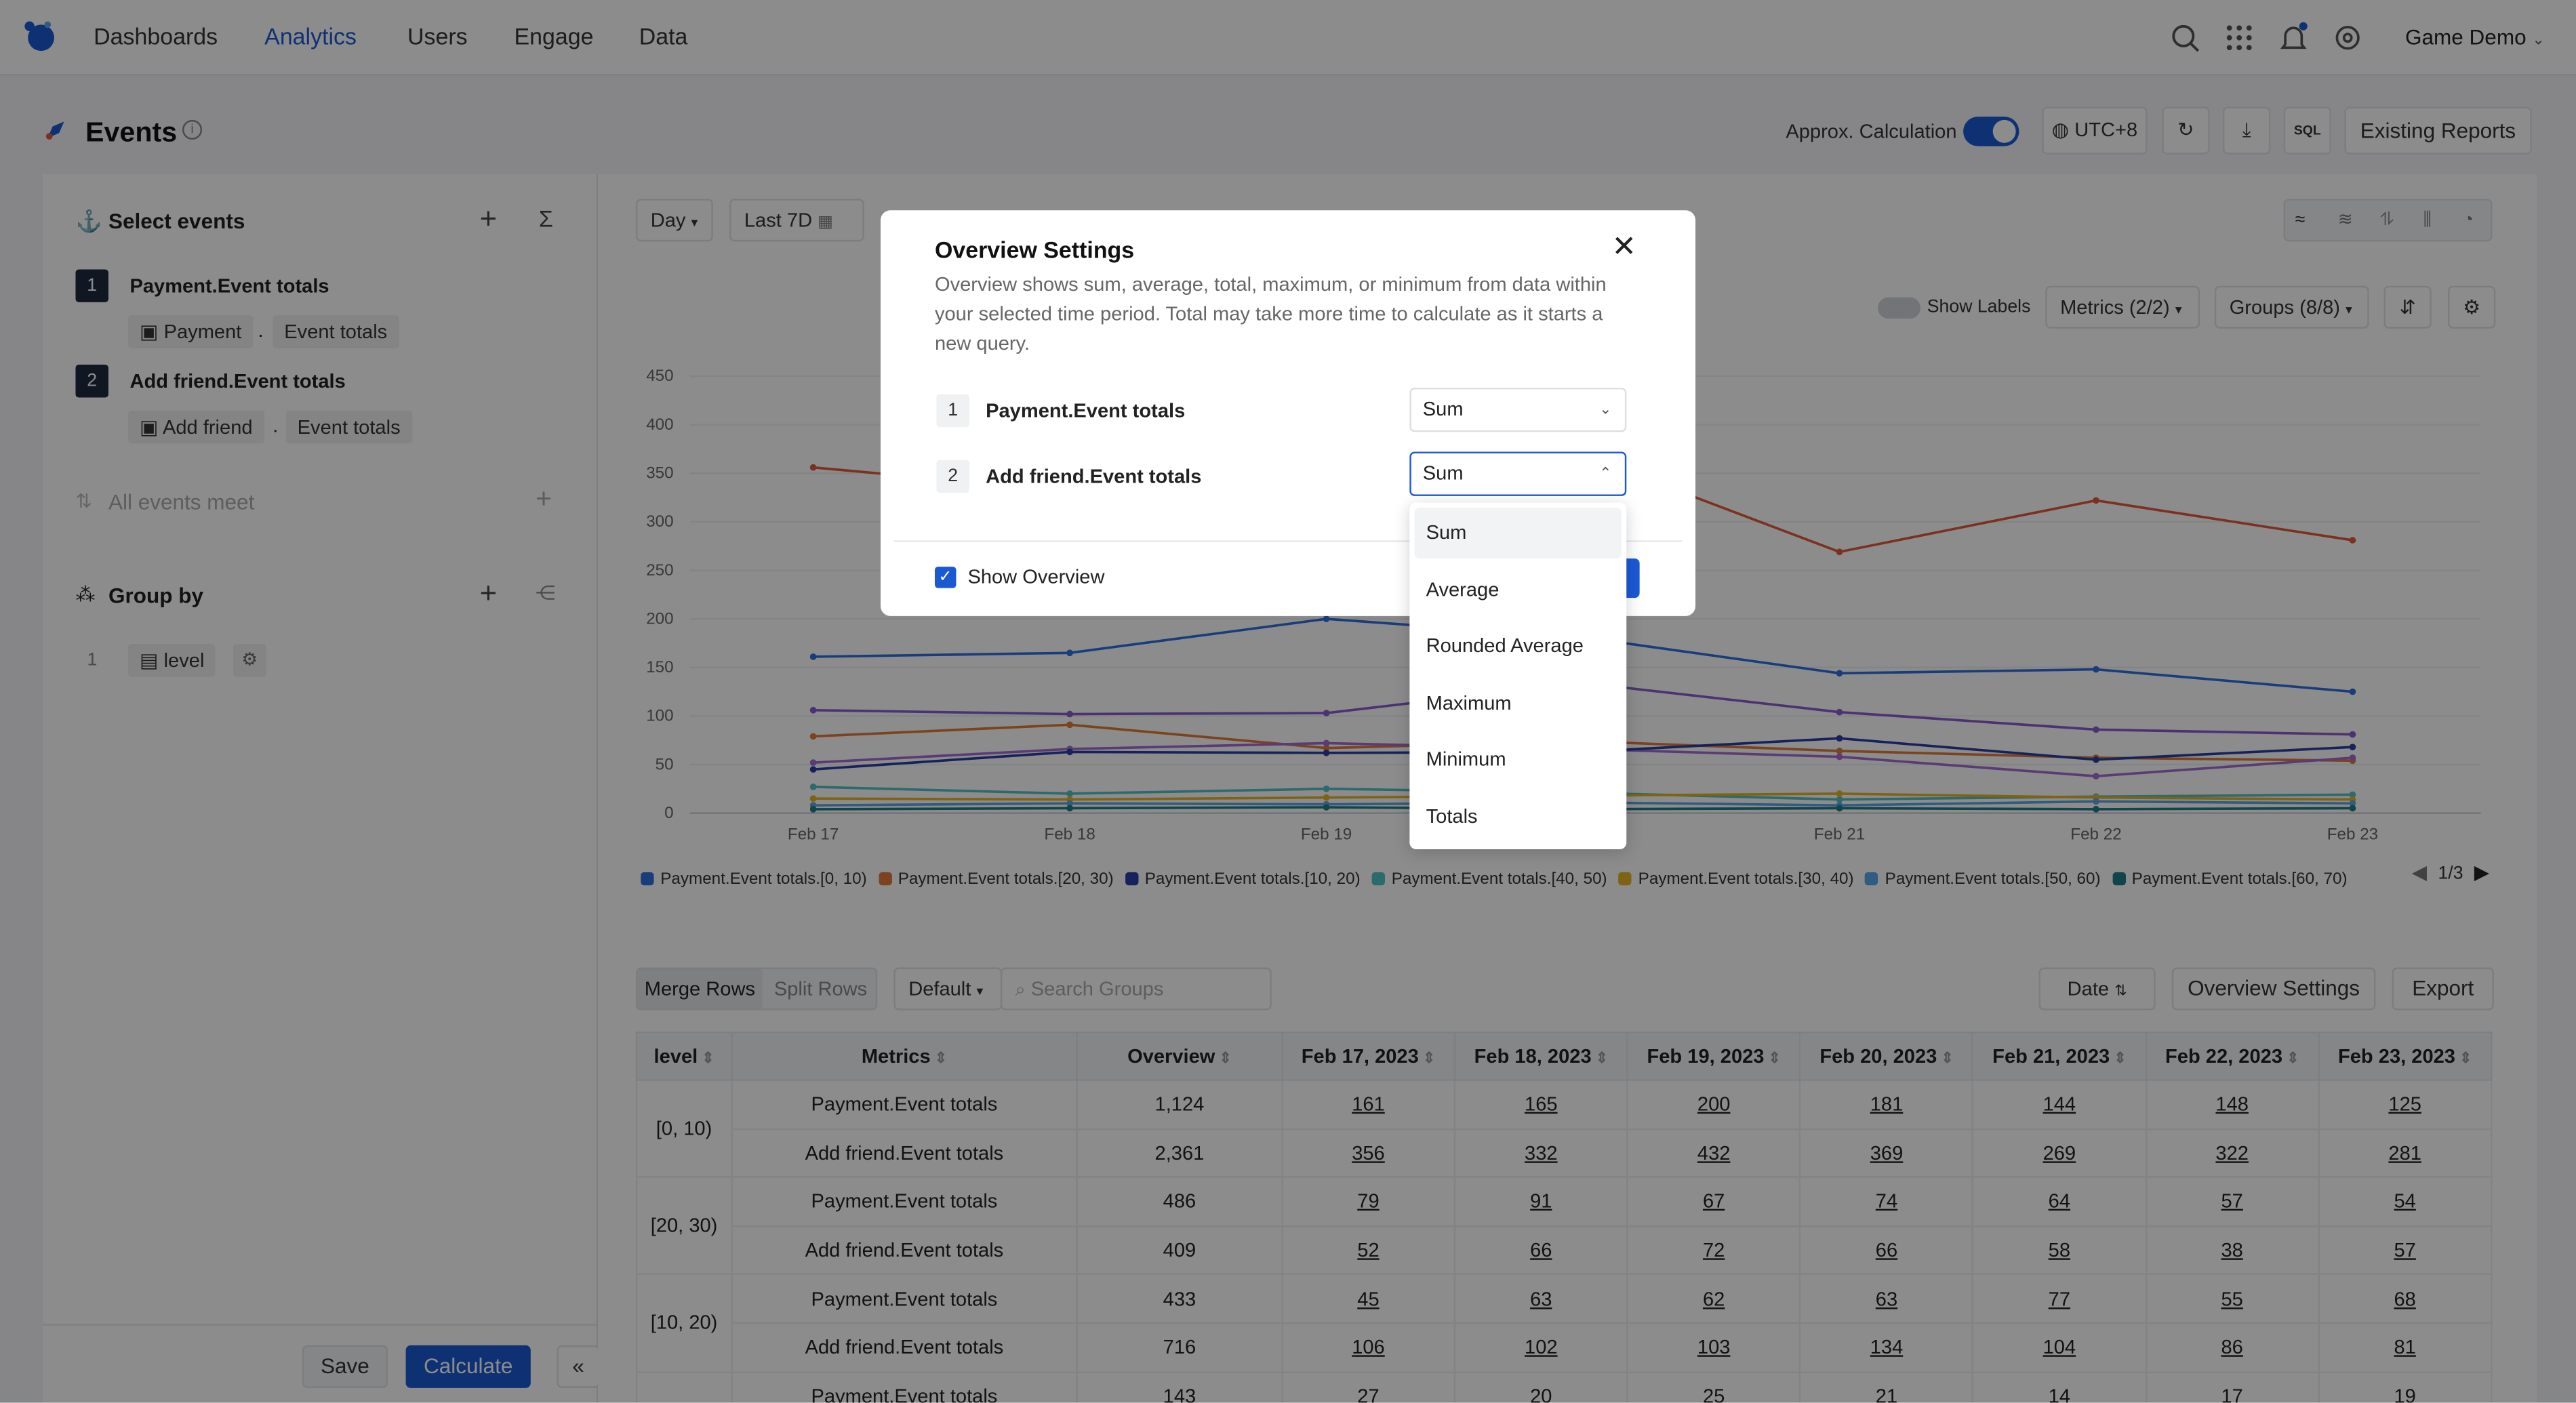 Image resolution: width=2576 pixels, height=1403 pixels. Describe the element at coordinates (674, 221) in the screenshot. I see `granularity-select: Day ▾` at that location.